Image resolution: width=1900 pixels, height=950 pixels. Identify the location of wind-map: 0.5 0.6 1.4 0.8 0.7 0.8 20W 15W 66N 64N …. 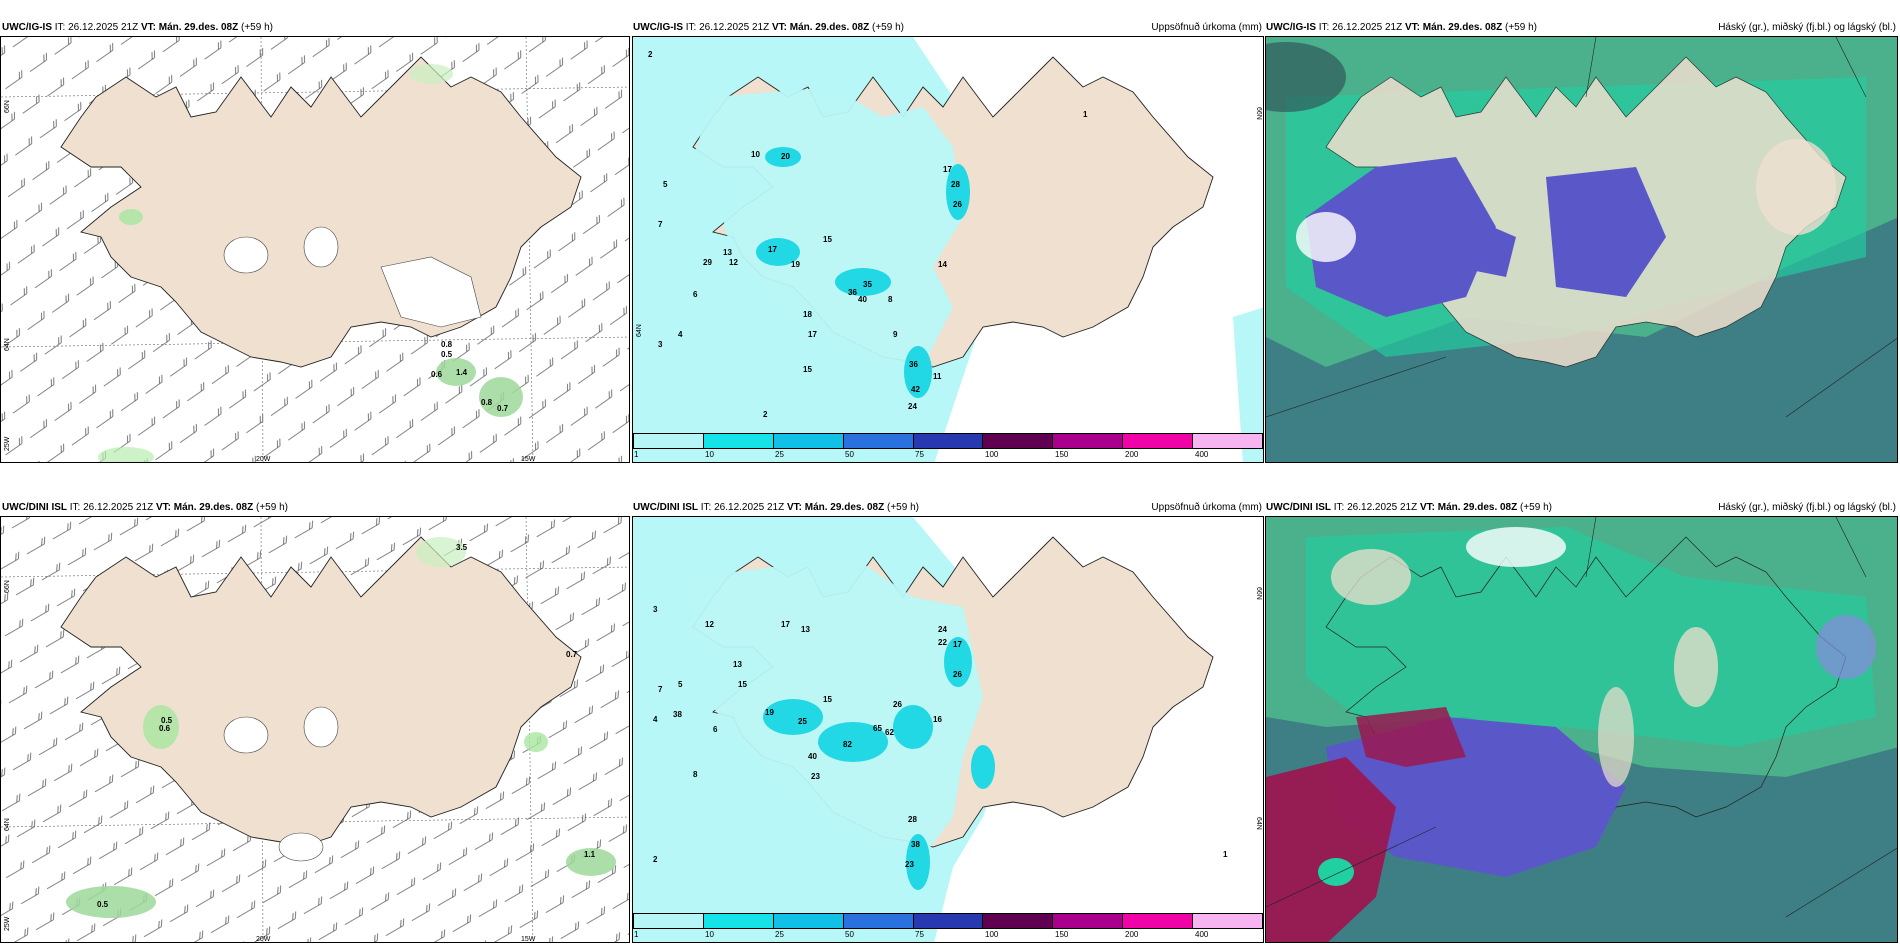
(315, 249).